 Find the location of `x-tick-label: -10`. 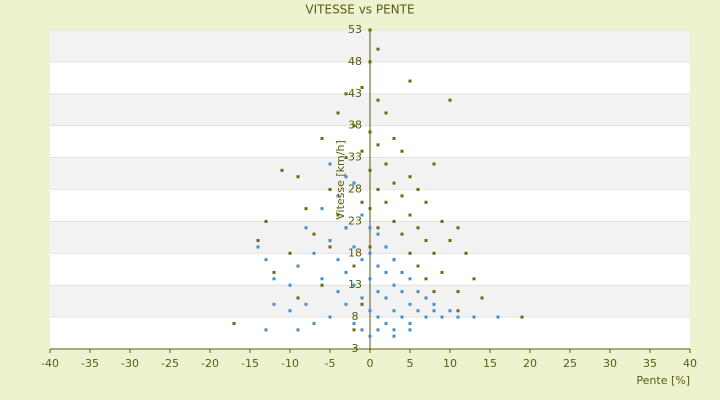

x-tick-label: -10 is located at coordinates (290, 363).